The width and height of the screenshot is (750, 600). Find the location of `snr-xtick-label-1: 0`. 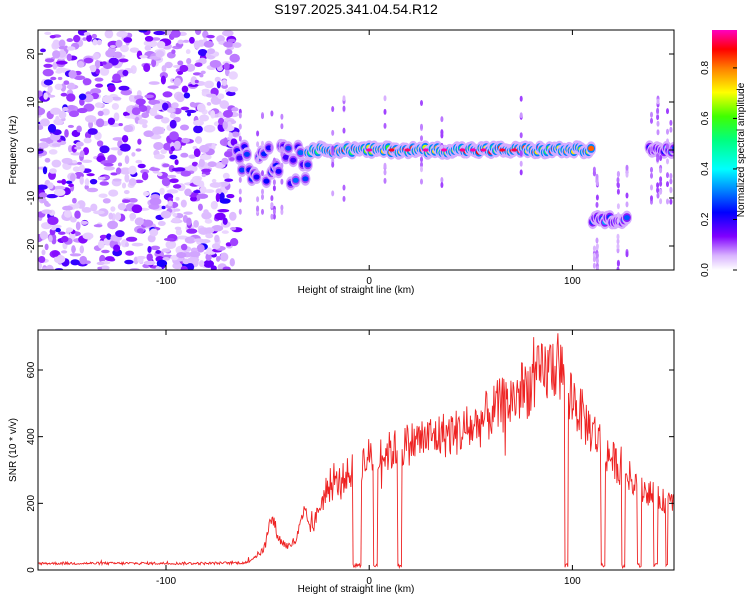

snr-xtick-label-1: 0 is located at coordinates (369, 581).